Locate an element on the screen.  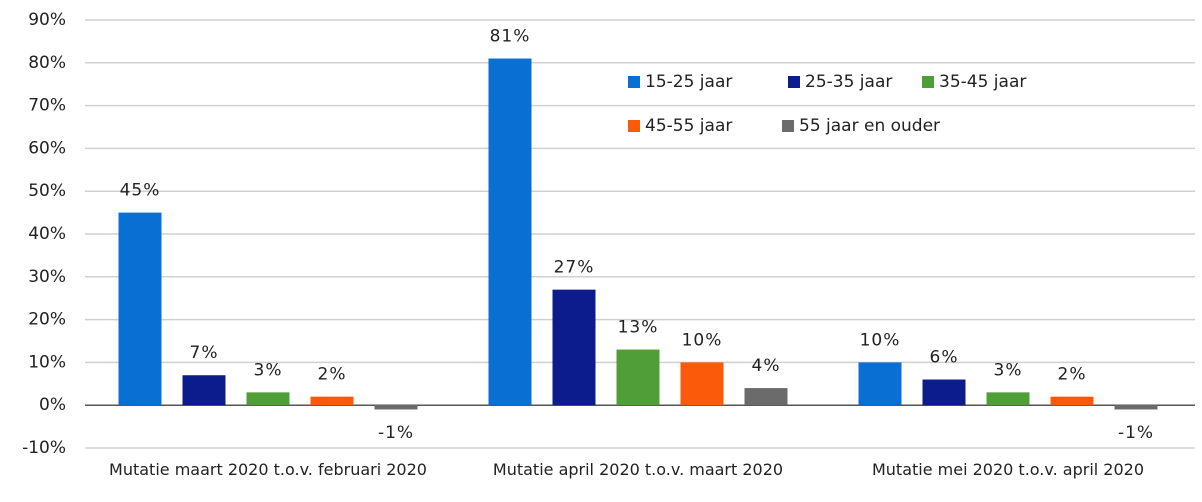
y-tick-label: 60% is located at coordinates (47, 148).